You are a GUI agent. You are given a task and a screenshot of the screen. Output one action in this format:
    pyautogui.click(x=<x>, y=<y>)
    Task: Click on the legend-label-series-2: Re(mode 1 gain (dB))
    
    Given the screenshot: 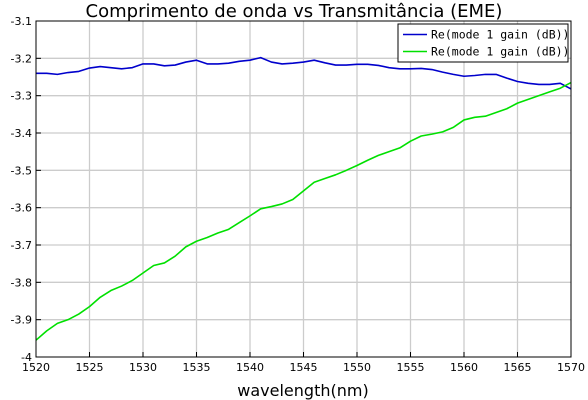 What is the action you would take?
    pyautogui.click(x=500, y=52)
    